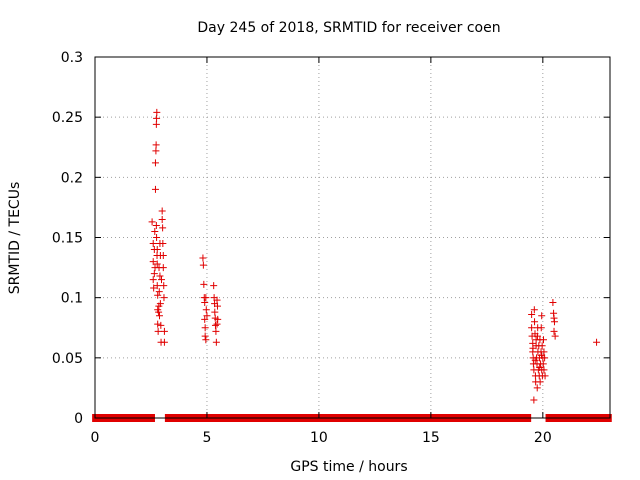  What do you see at coordinates (15, 238) in the screenshot?
I see `y-axis-label: SRMTID / TECUs` at bounding box center [15, 238].